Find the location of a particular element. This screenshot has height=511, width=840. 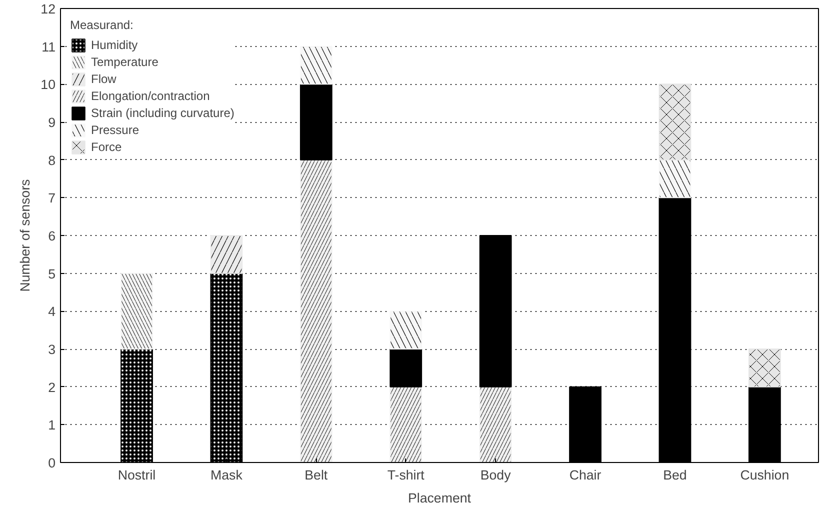

legend-label: Elongation/contraction is located at coordinates (150, 96).